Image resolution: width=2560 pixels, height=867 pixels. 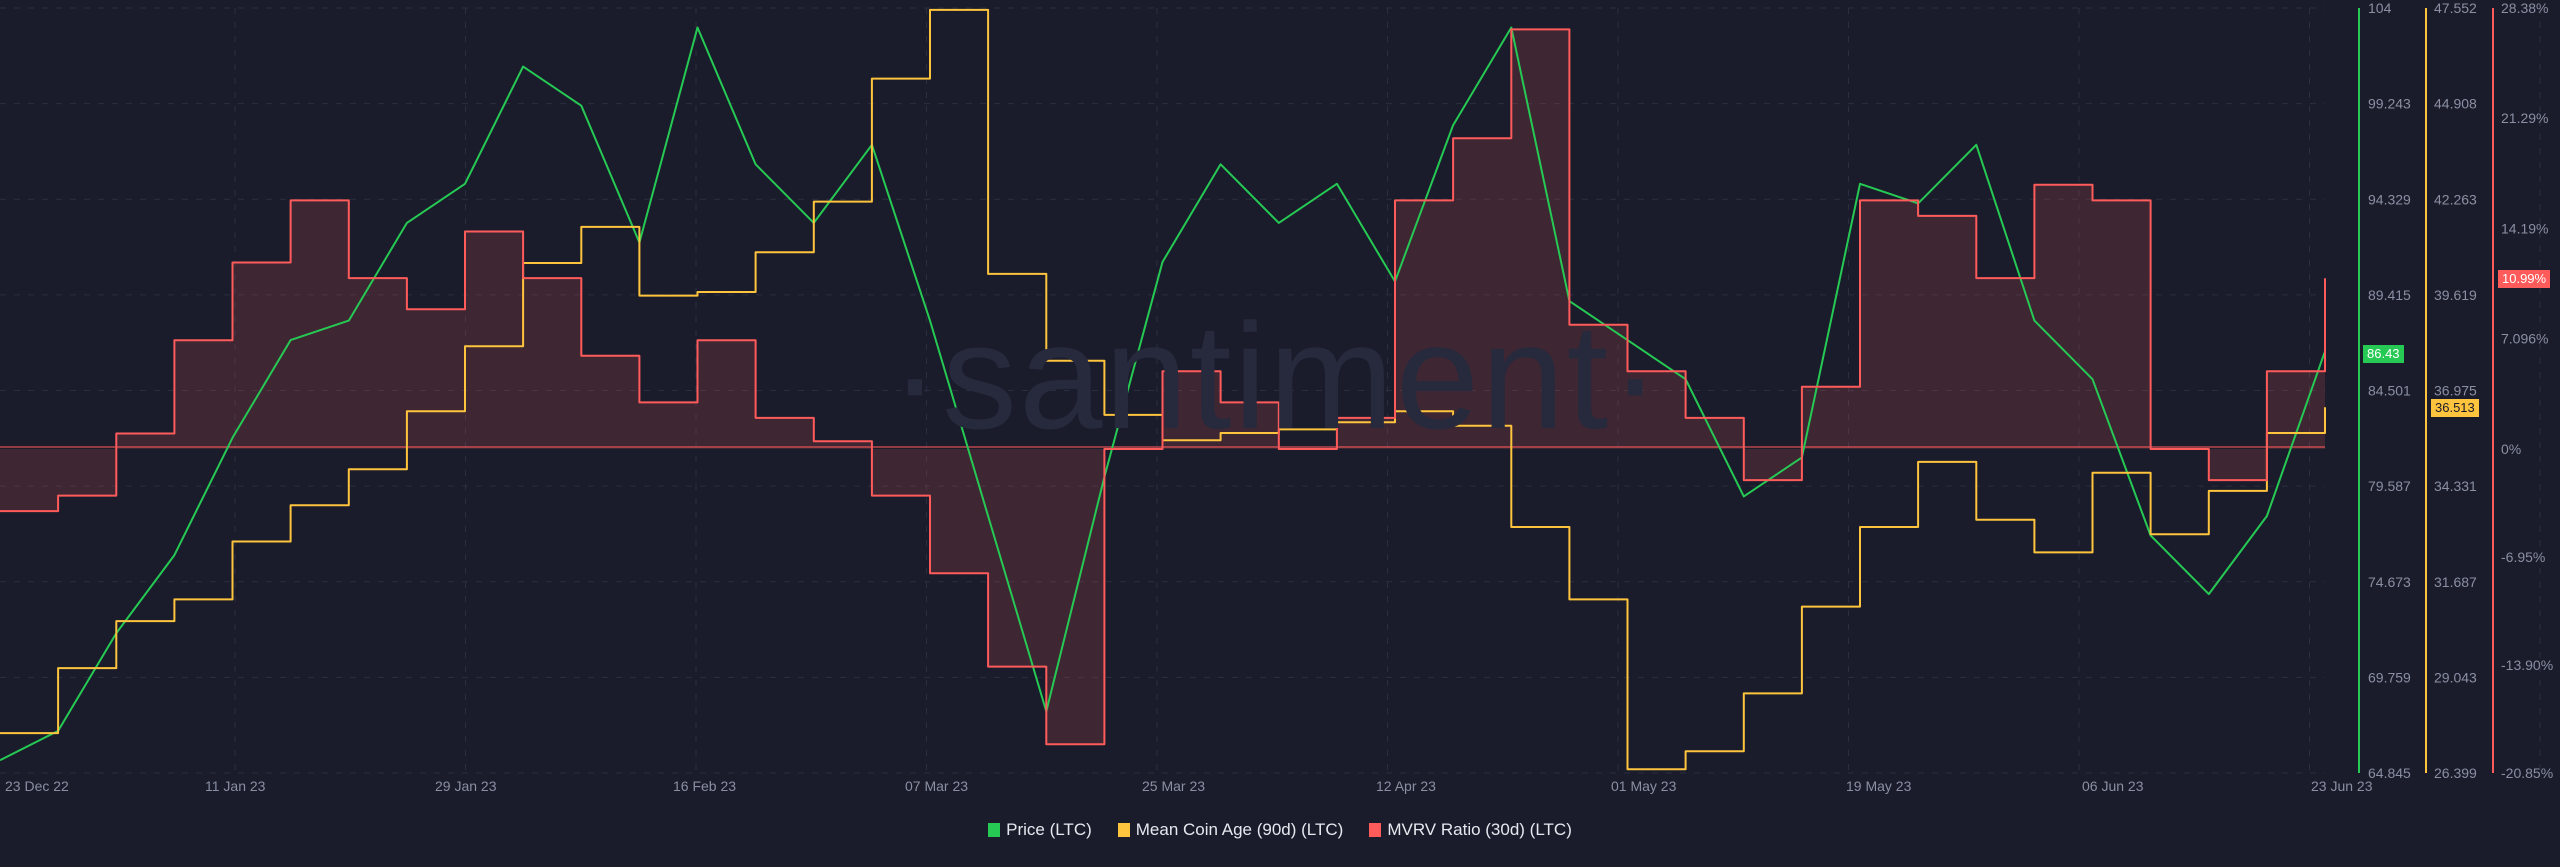 What do you see at coordinates (2511, 449) in the screenshot?
I see `y-tick-label: 0%` at bounding box center [2511, 449].